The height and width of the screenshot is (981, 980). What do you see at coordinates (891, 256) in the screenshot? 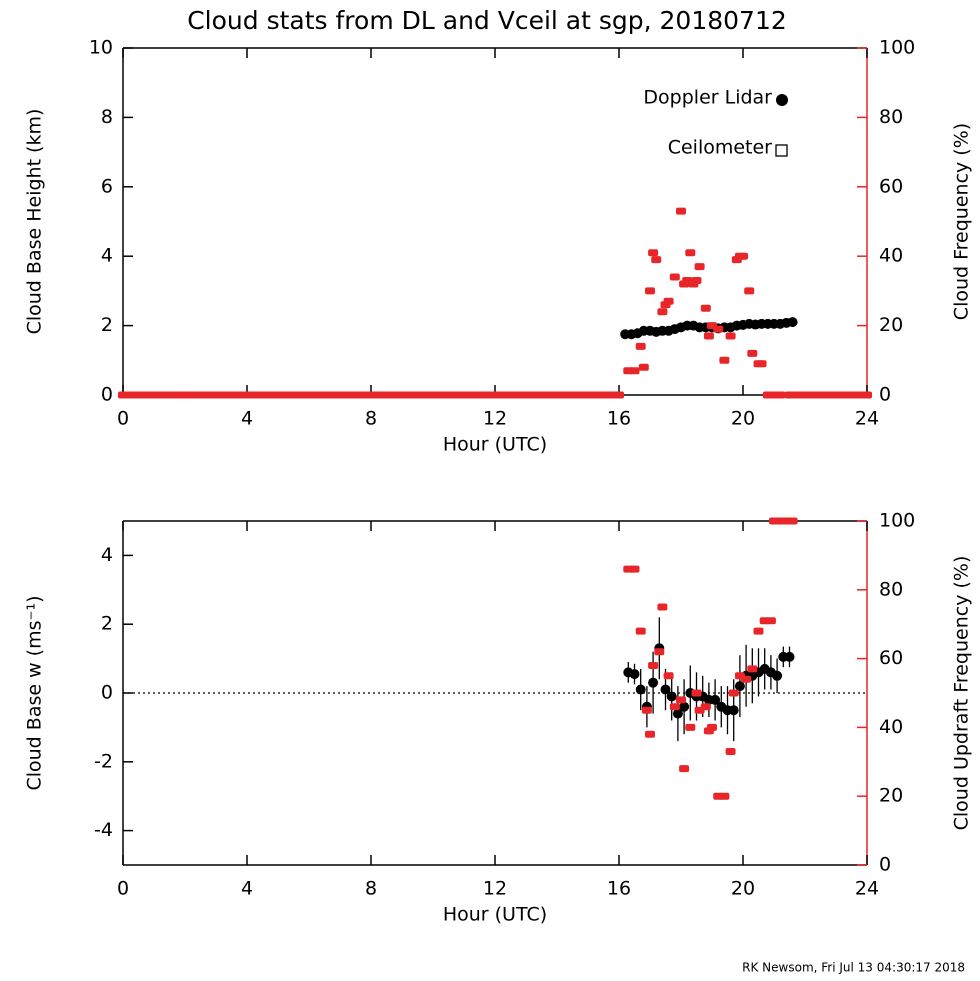
I see `y2-tick-label: 40` at bounding box center [891, 256].